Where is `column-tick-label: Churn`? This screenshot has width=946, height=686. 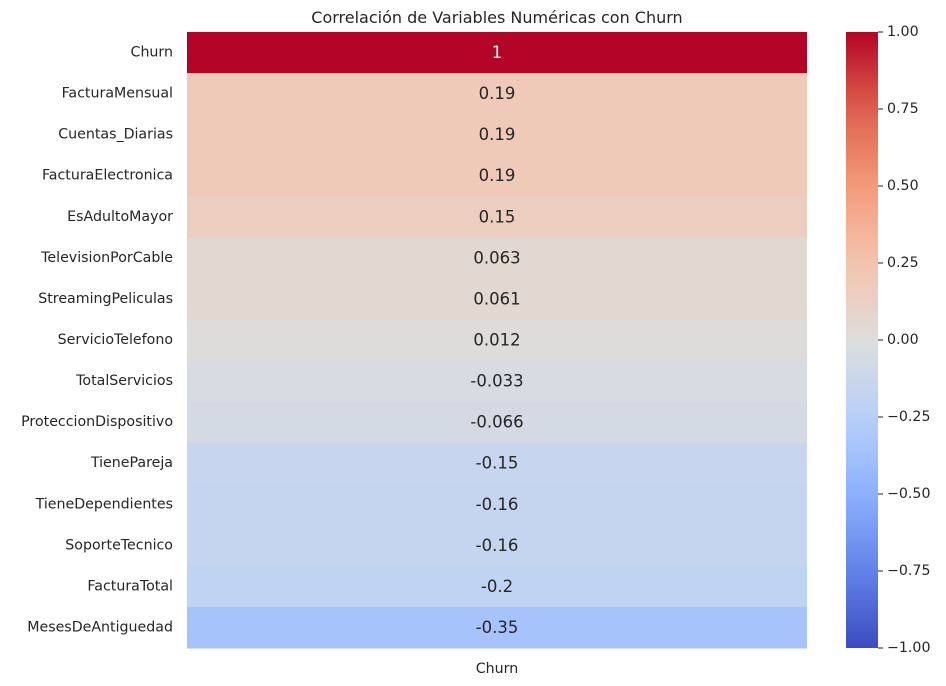 column-tick-label: Churn is located at coordinates (497, 669).